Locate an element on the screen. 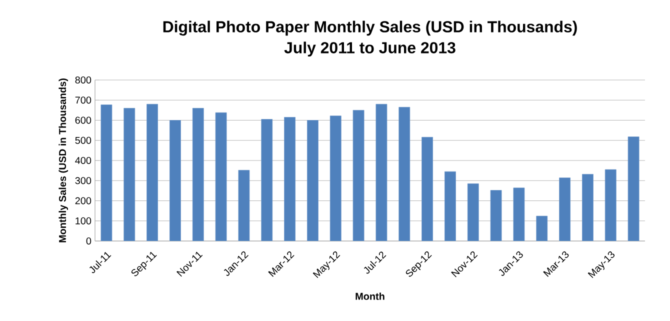  chart-title: Digital Photo Paper Monthly Sales (USD in Thousands) is located at coordinates (370, 28).